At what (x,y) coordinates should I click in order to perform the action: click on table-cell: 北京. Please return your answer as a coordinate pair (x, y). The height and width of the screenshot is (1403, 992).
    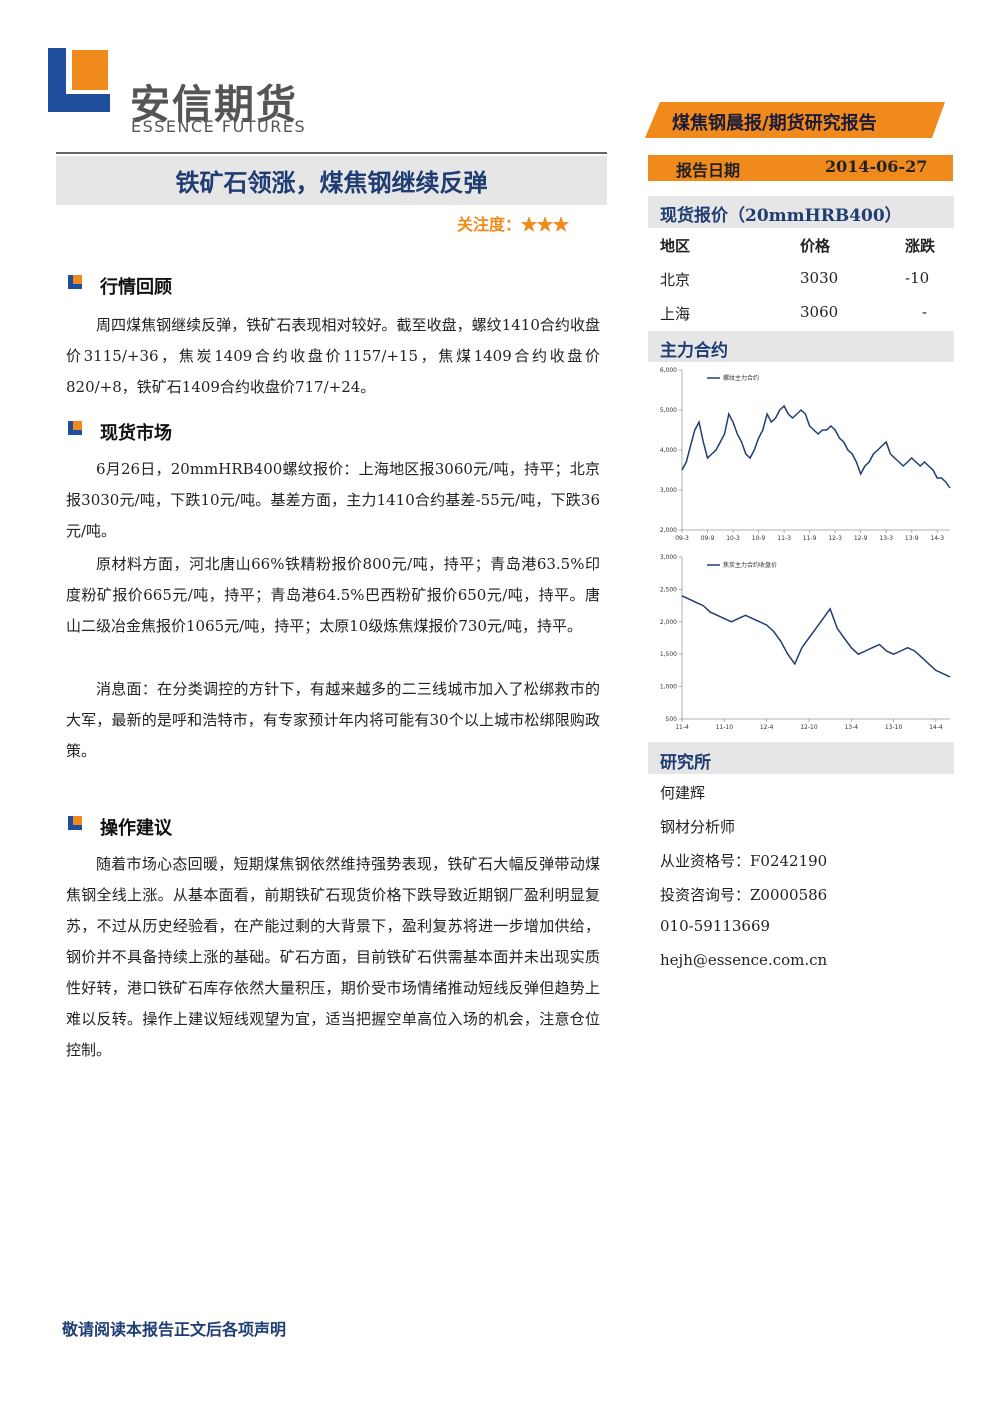
    Looking at the image, I should click on (675, 280).